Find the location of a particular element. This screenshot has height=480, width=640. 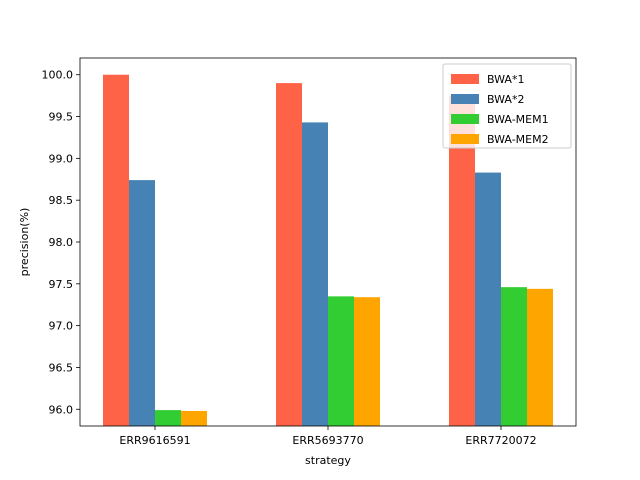

y-axis-label: precision(%) is located at coordinates (24, 242).